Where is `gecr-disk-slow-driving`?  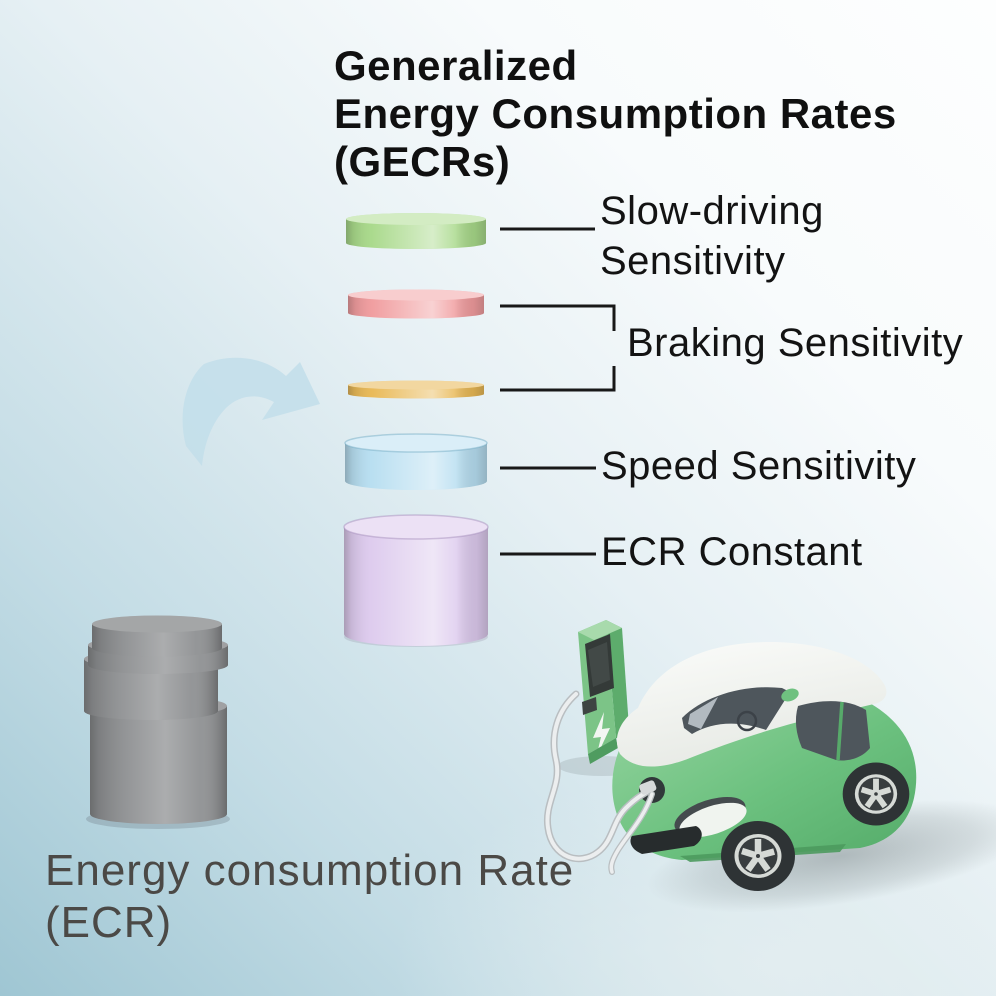
gecr-disk-slow-driving is located at coordinates (416, 231).